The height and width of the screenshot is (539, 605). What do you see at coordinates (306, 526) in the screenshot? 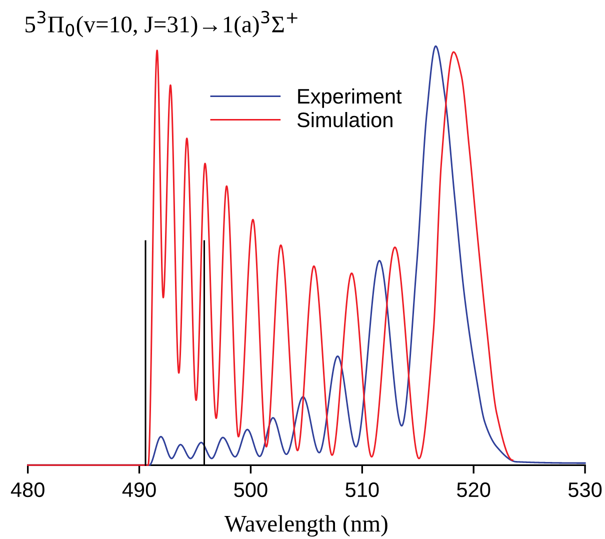
I see `x-axis-title: Wavelength (nm)` at bounding box center [306, 526].